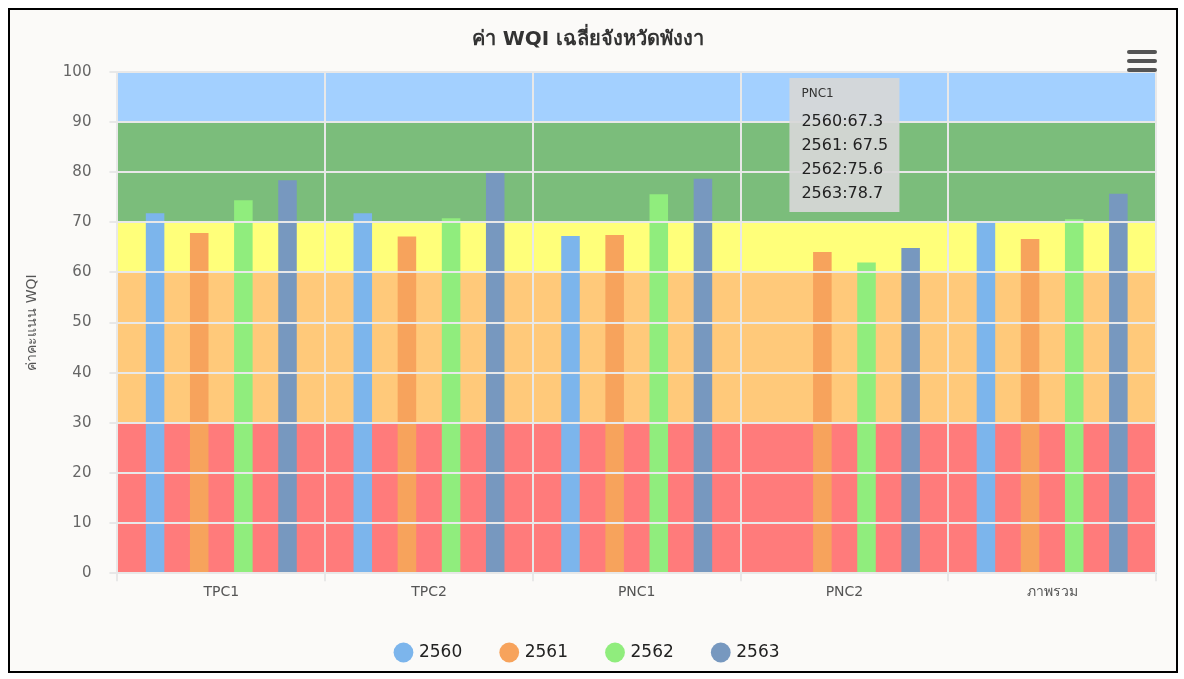 Image resolution: width=1184 pixels, height=679 pixels. I want to click on x-tick-label: PNC1, so click(636, 591).